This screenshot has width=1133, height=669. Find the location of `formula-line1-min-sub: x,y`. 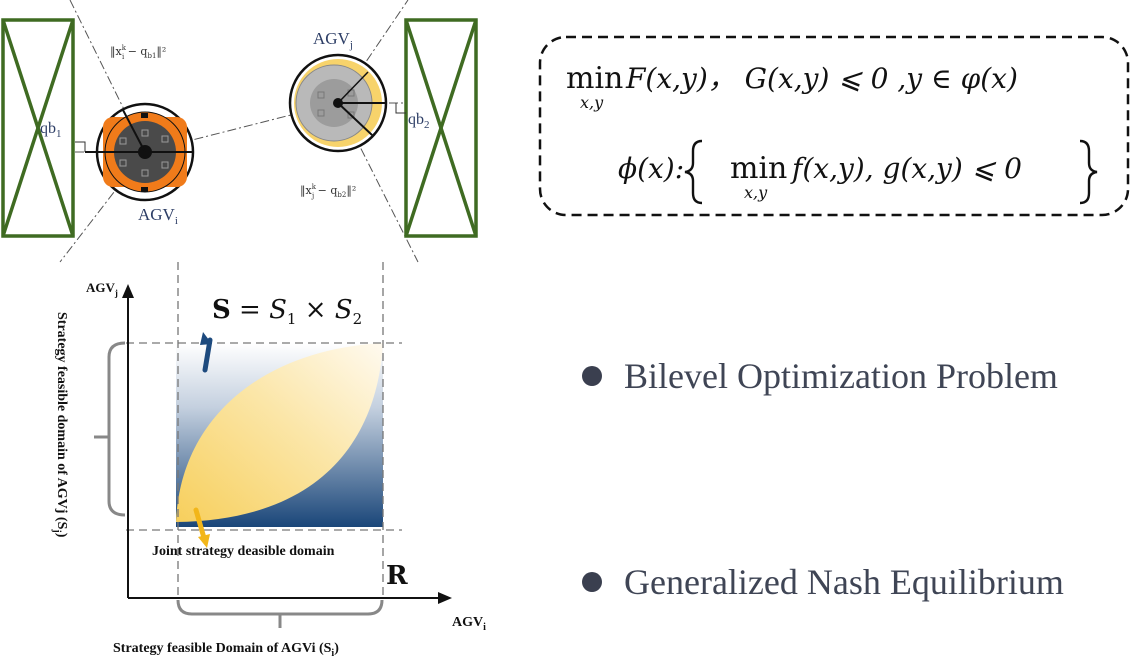

formula-line1-min-sub: x,y is located at coordinates (592, 102).